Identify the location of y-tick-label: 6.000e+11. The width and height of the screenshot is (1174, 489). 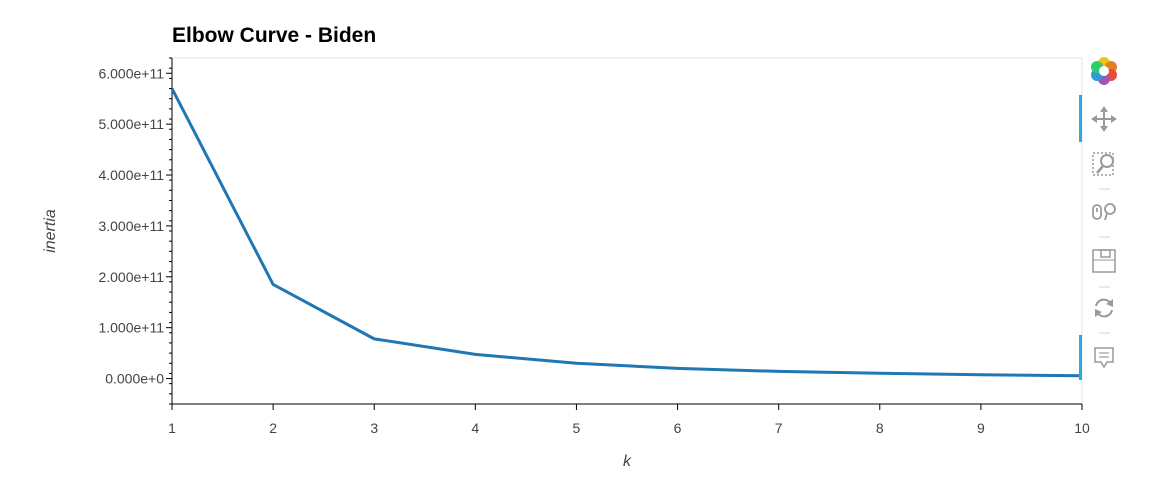
(131, 73).